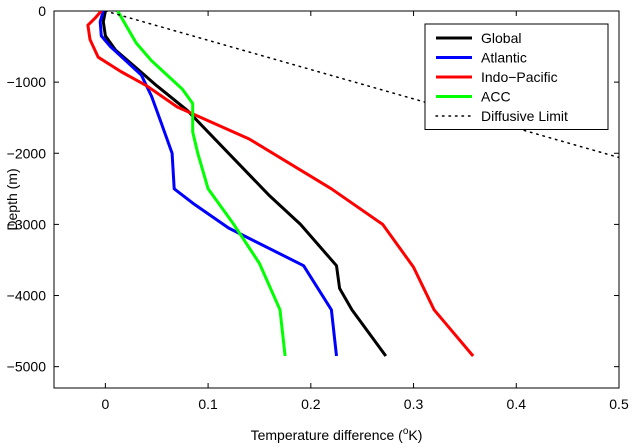 This screenshot has height=448, width=633. I want to click on x-tick-label: 0.2, so click(311, 404).